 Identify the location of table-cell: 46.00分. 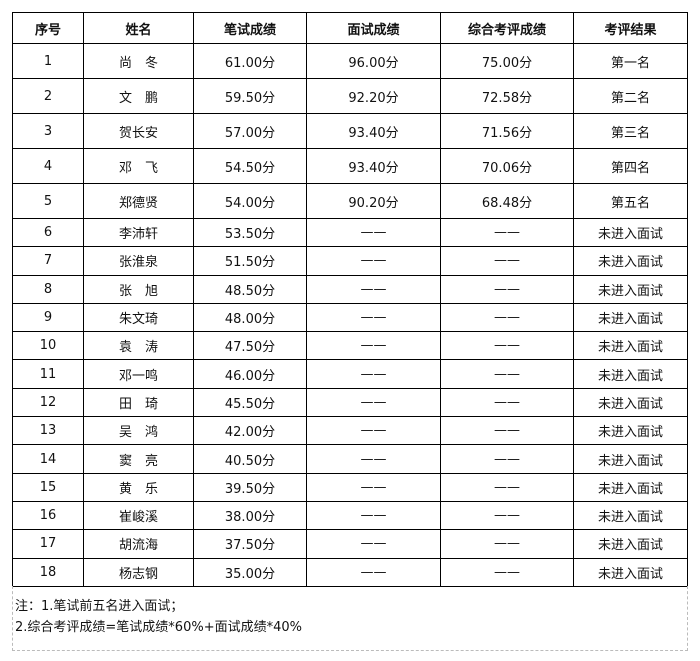
(250, 374).